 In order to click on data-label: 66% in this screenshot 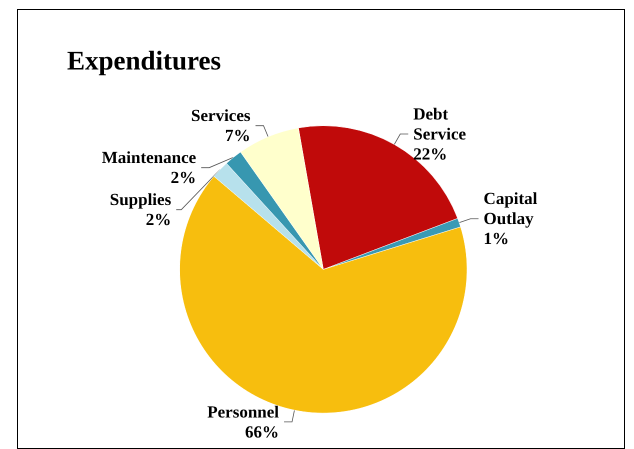, I will do `click(262, 432)`.